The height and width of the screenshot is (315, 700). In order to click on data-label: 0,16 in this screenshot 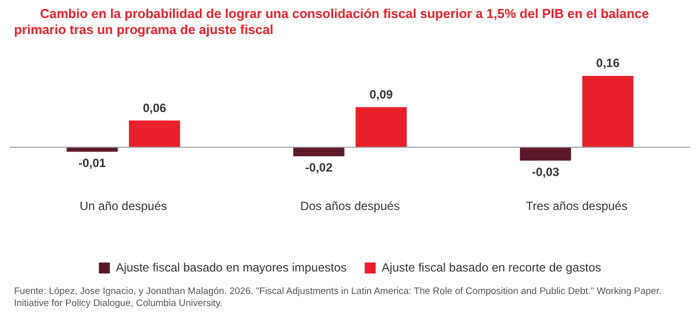, I will do `click(608, 63)`.